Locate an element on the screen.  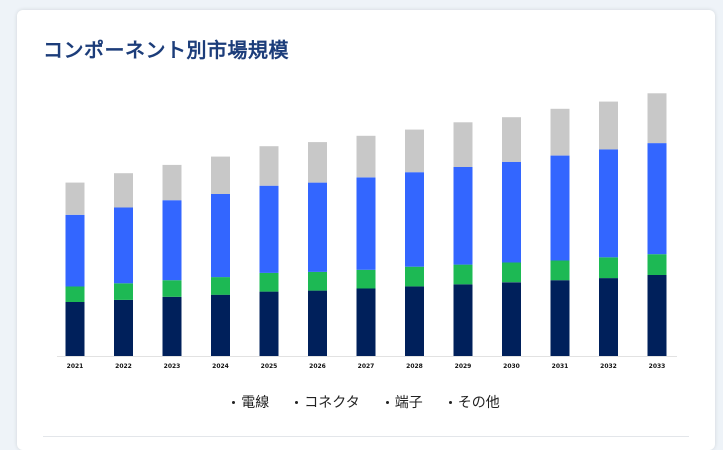
x-tick-label: 2025 is located at coordinates (269, 366).